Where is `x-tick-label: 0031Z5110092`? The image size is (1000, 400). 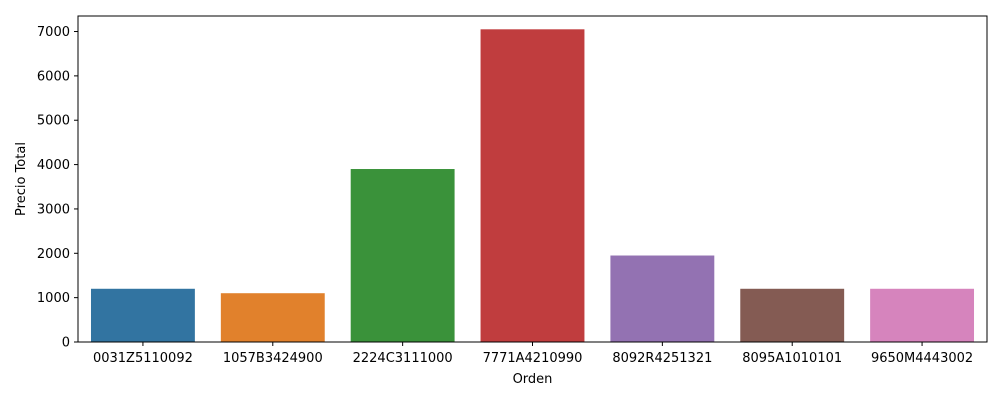 x-tick-label: 0031Z5110092 is located at coordinates (143, 358).